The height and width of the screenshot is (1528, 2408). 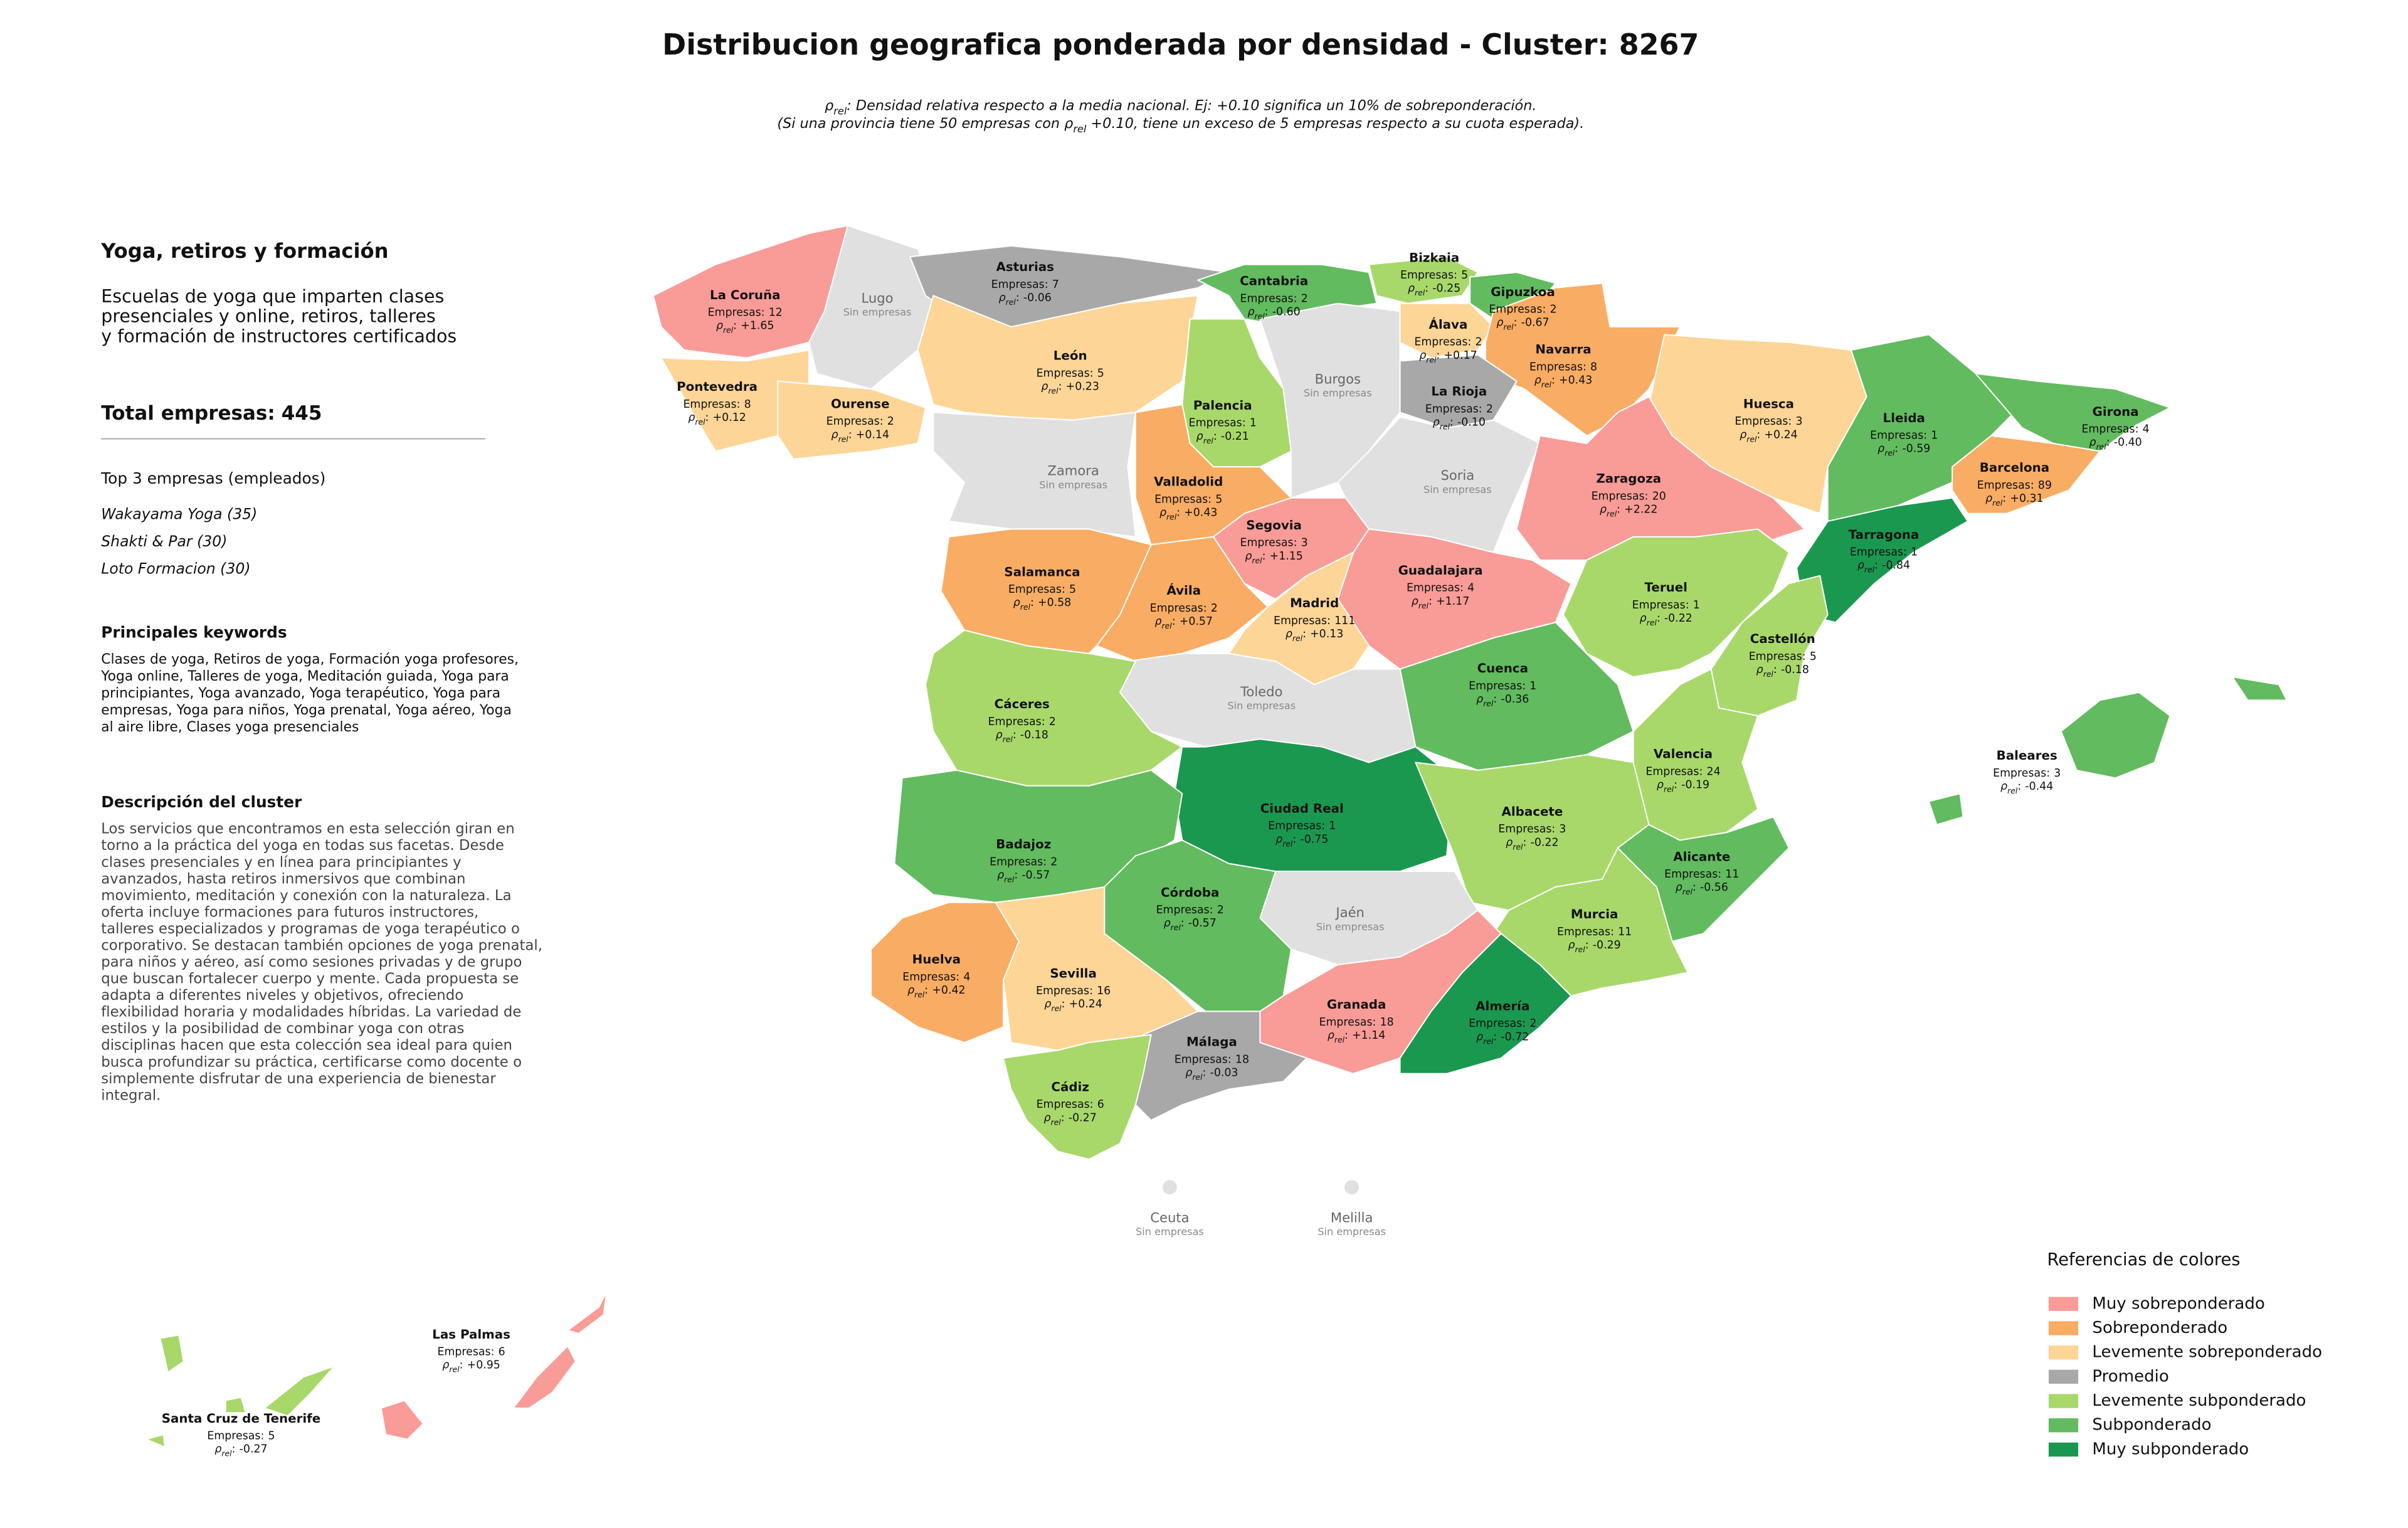 I want to click on province-rho: ρrel: -0.22, so click(x=1666, y=619).